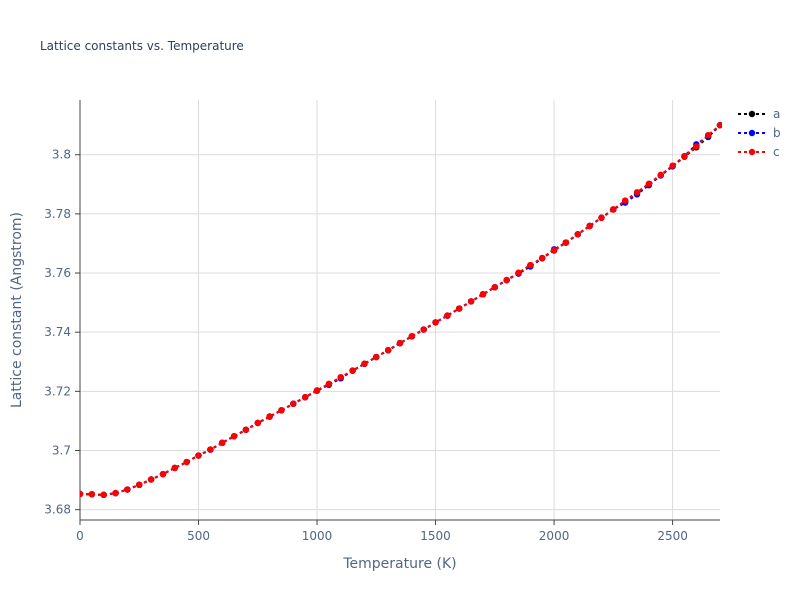 Image resolution: width=800 pixels, height=600 pixels. I want to click on y-tick-label: 3.74, so click(57, 332).